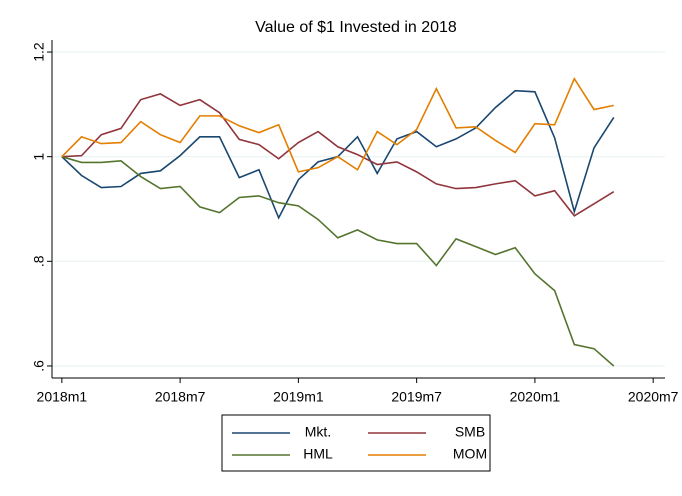 The image size is (682, 496). What do you see at coordinates (470, 454) in the screenshot?
I see `legend-label: MOM` at bounding box center [470, 454].